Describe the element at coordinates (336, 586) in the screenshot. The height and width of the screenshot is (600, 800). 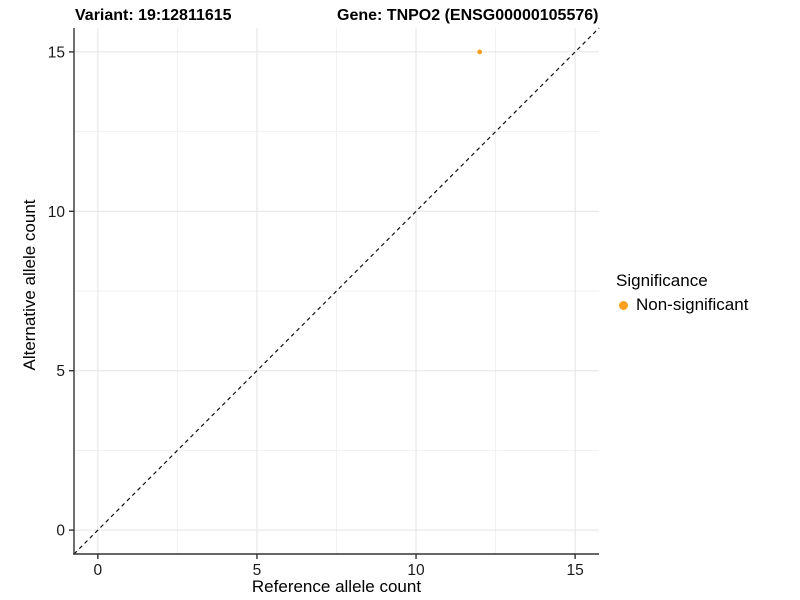
I see `x-axis-title: Reference allele count` at that location.